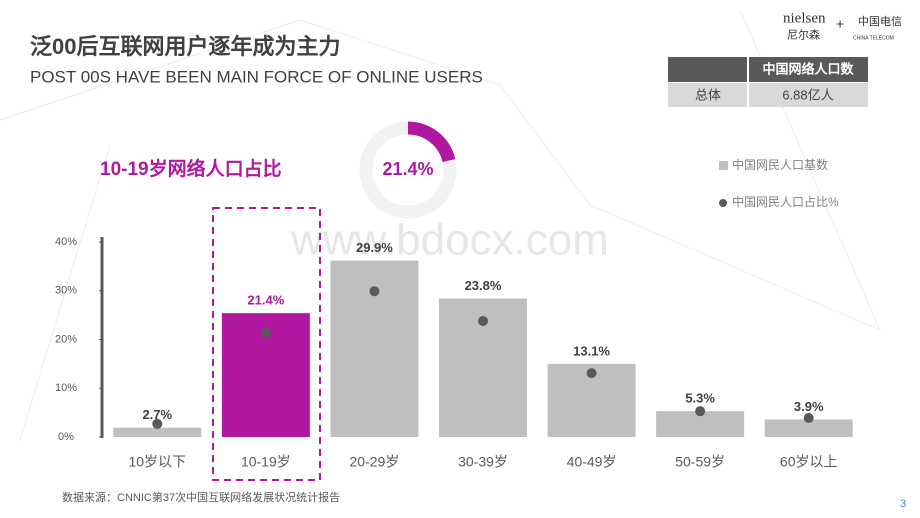 This screenshot has height=518, width=920. I want to click on donut-slice, so click(431, 142).